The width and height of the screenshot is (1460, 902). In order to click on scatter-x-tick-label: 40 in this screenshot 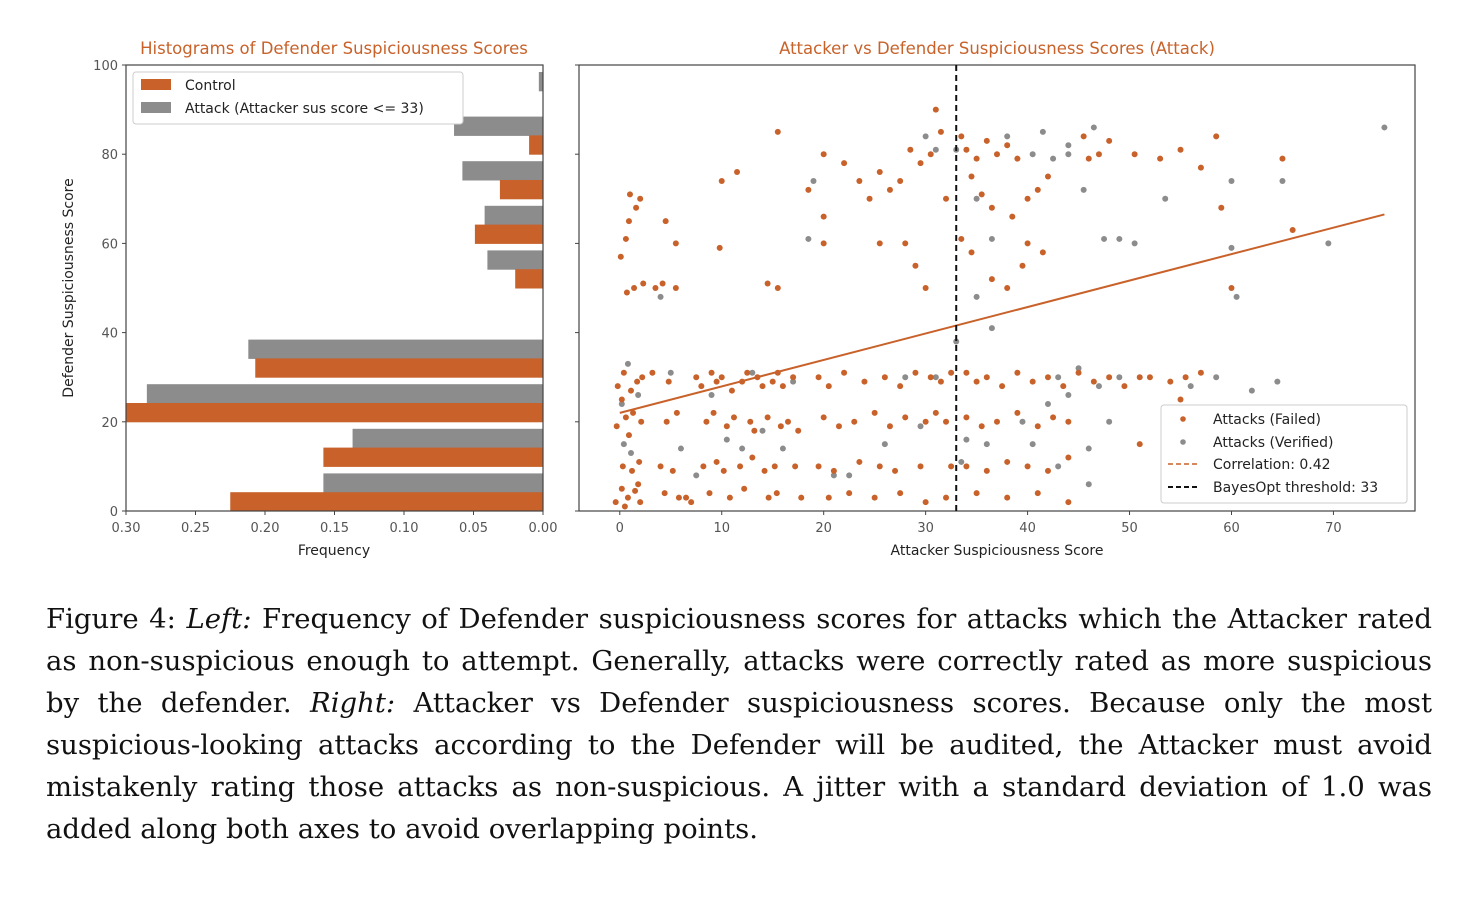, I will do `click(1027, 528)`.